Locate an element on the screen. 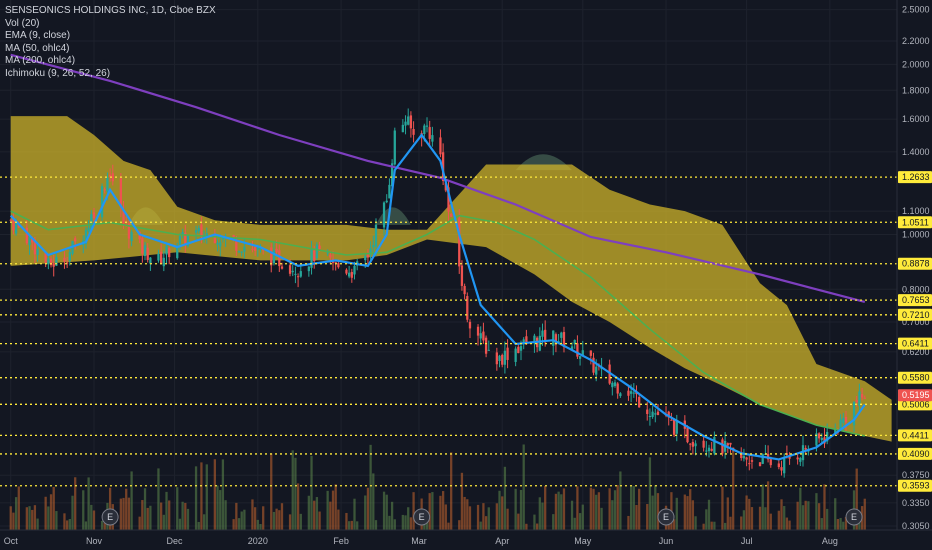 The height and width of the screenshot is (550, 932). time-tick-label: Dec is located at coordinates (175, 541).